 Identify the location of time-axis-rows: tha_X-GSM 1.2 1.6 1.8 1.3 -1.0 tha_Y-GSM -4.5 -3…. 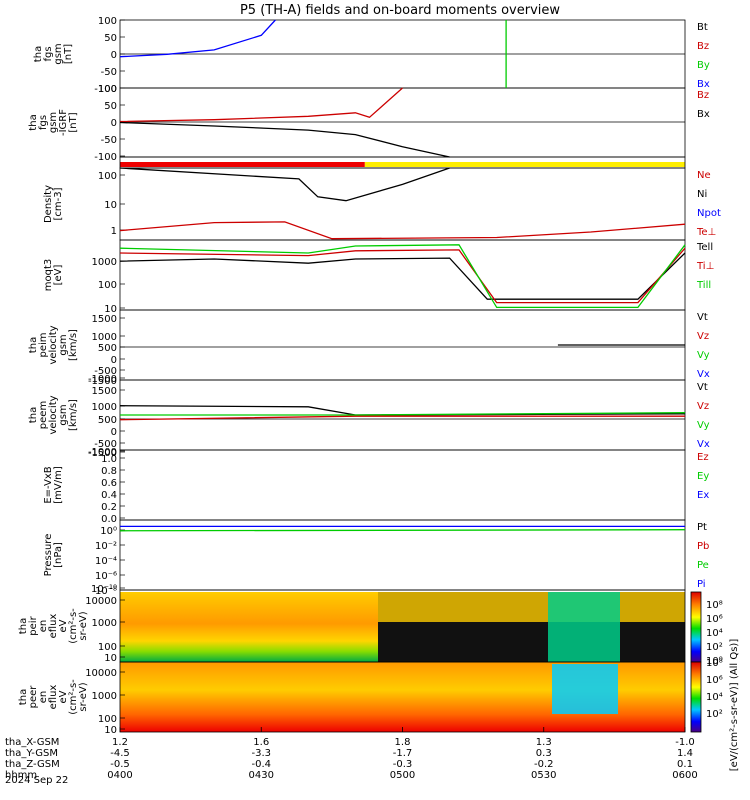
(351, 754).